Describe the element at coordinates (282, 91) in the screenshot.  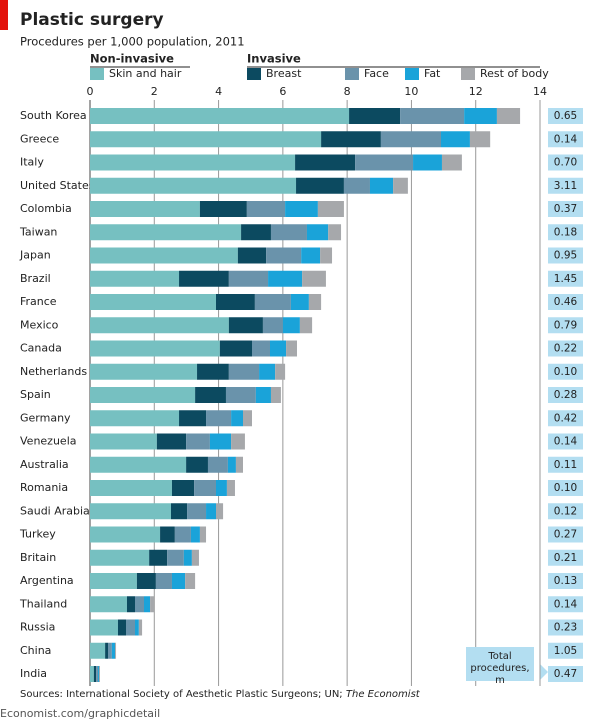
I see `x-tick-label: 6` at that location.